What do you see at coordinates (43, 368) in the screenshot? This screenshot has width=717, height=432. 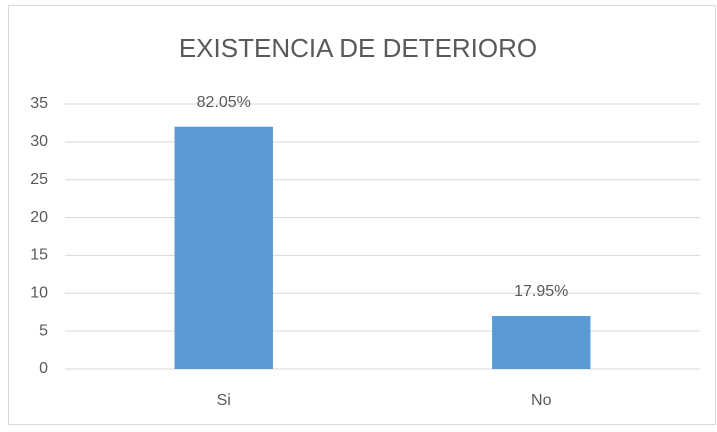 I see `y-tick-label: 0` at bounding box center [43, 368].